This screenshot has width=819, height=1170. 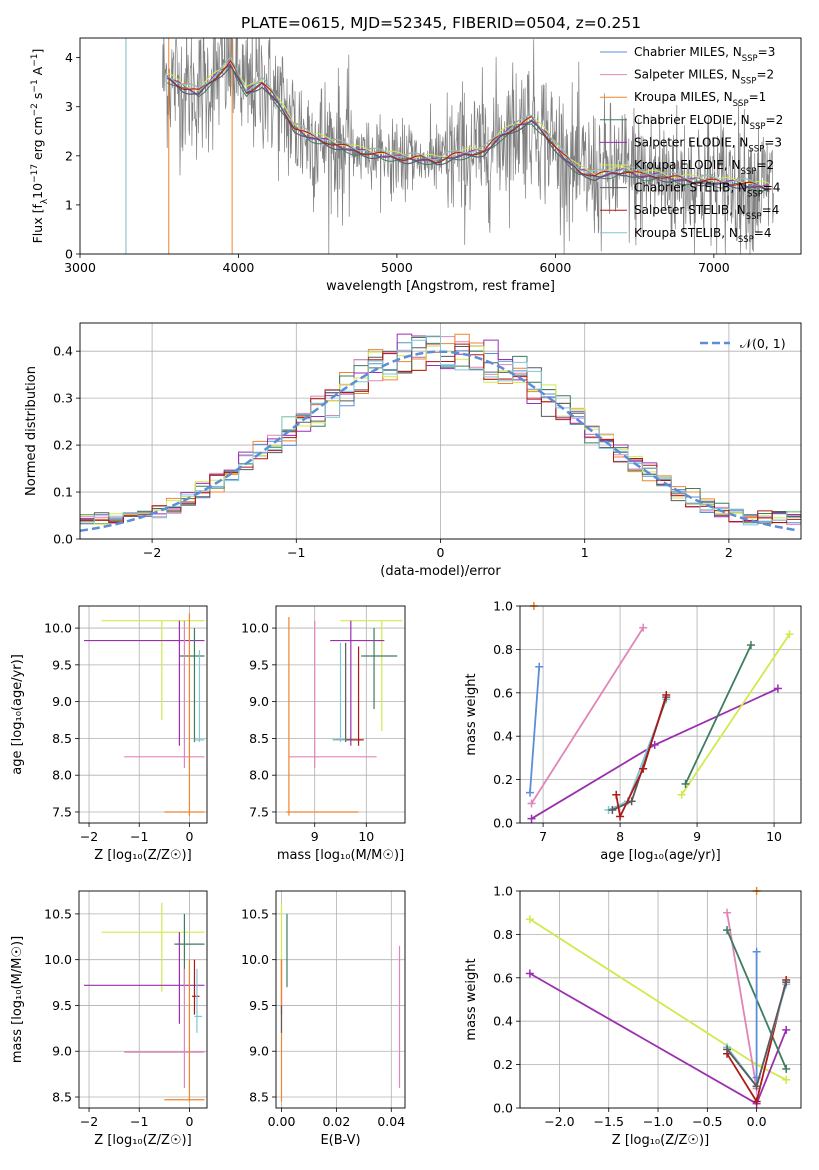 I want to click on y-axis-label-part: −17, so click(x=35, y=173).